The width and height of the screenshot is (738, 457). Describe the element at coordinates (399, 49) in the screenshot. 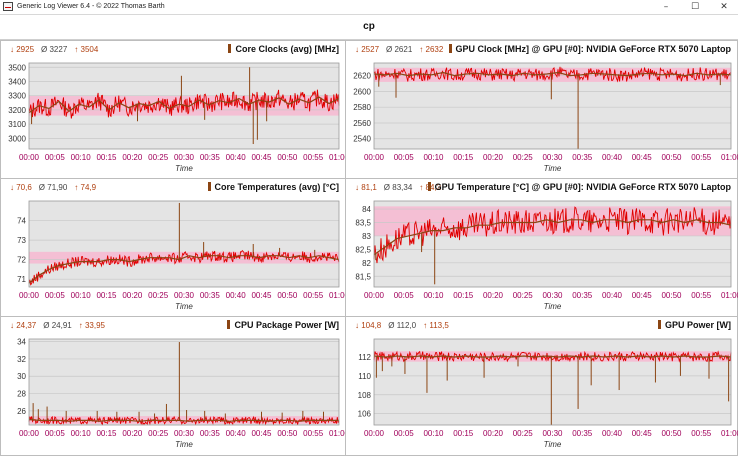

I see `stat-avg: Ø 2621` at that location.